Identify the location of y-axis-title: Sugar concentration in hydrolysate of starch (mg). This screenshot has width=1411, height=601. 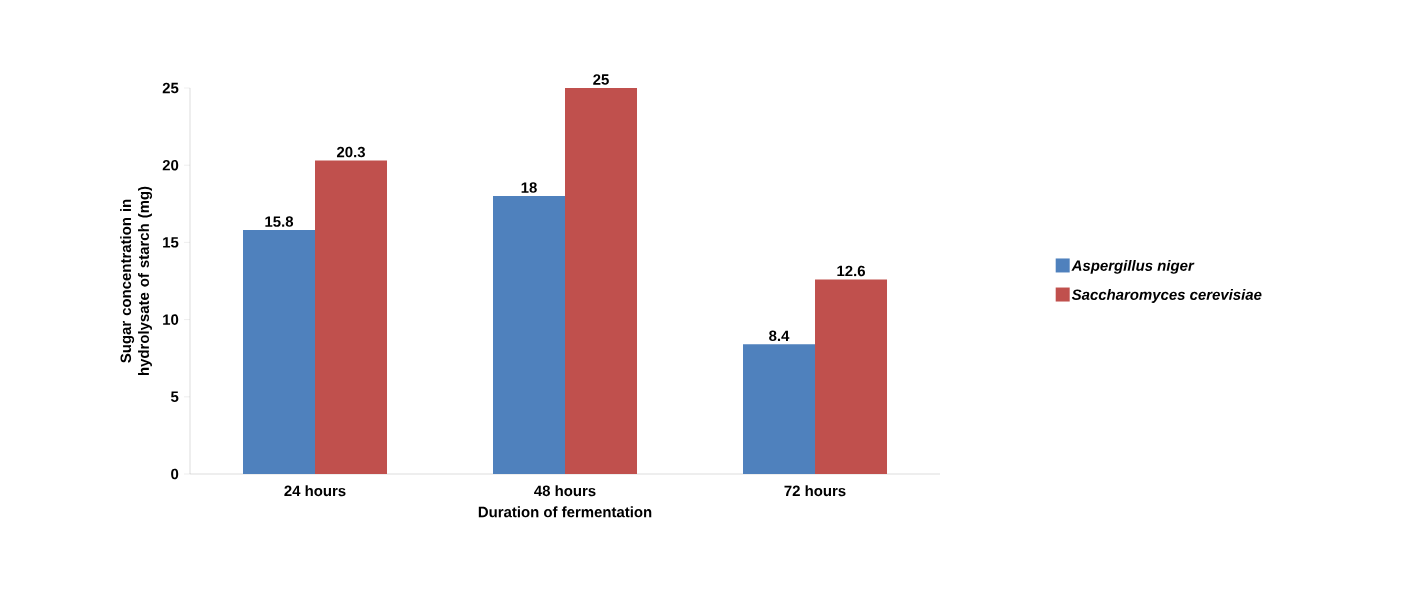
(136, 281).